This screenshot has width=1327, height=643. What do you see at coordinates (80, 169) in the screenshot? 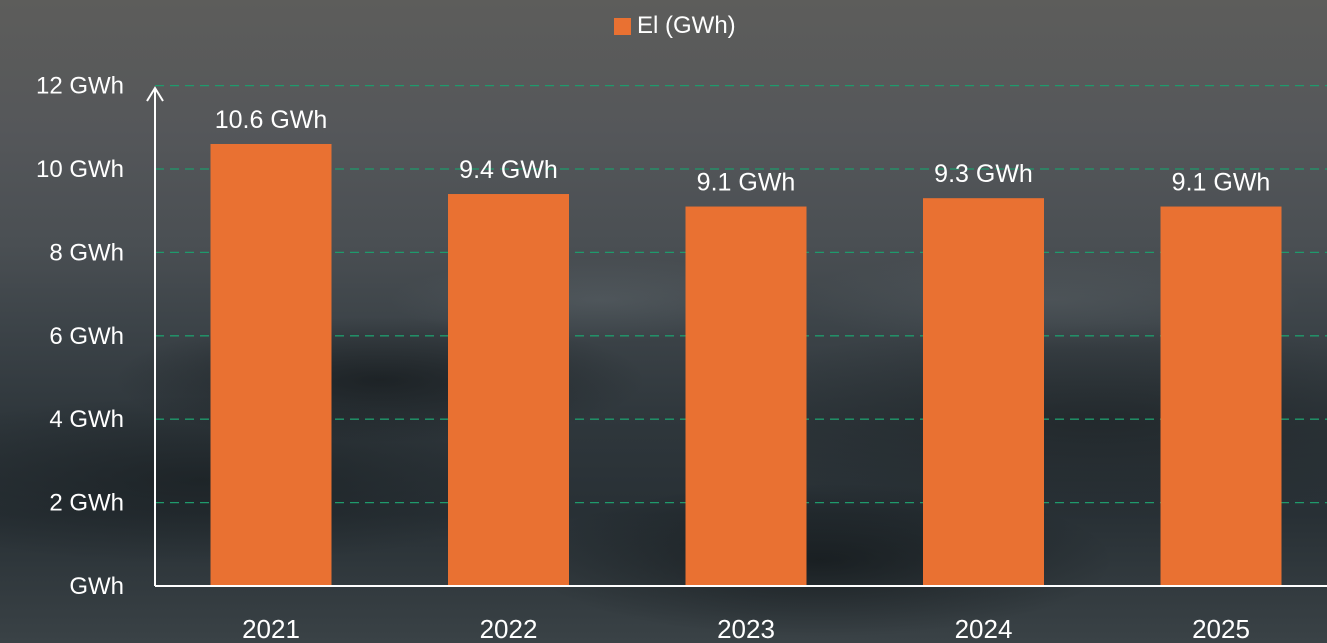
I see `y-tick-label-10: 10 GWh` at bounding box center [80, 169].